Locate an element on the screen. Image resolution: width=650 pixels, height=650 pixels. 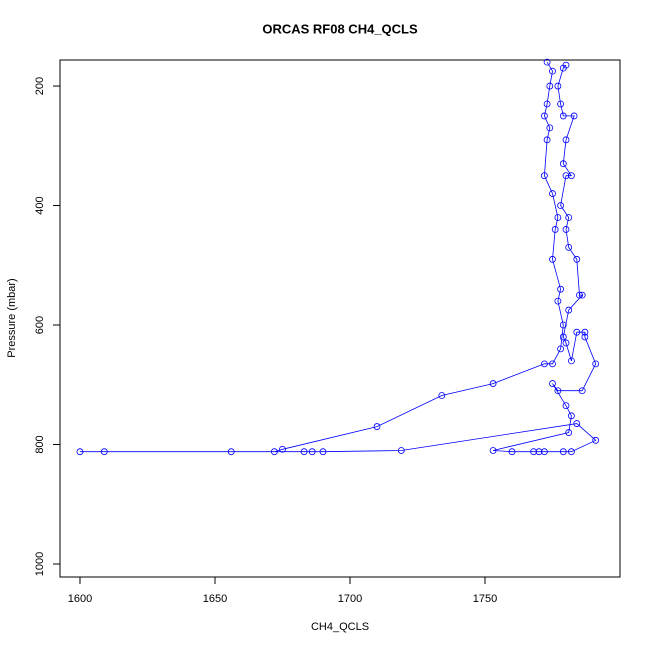
chart-title: ORCAS RF08 CH4_QCLS is located at coordinates (340, 28).